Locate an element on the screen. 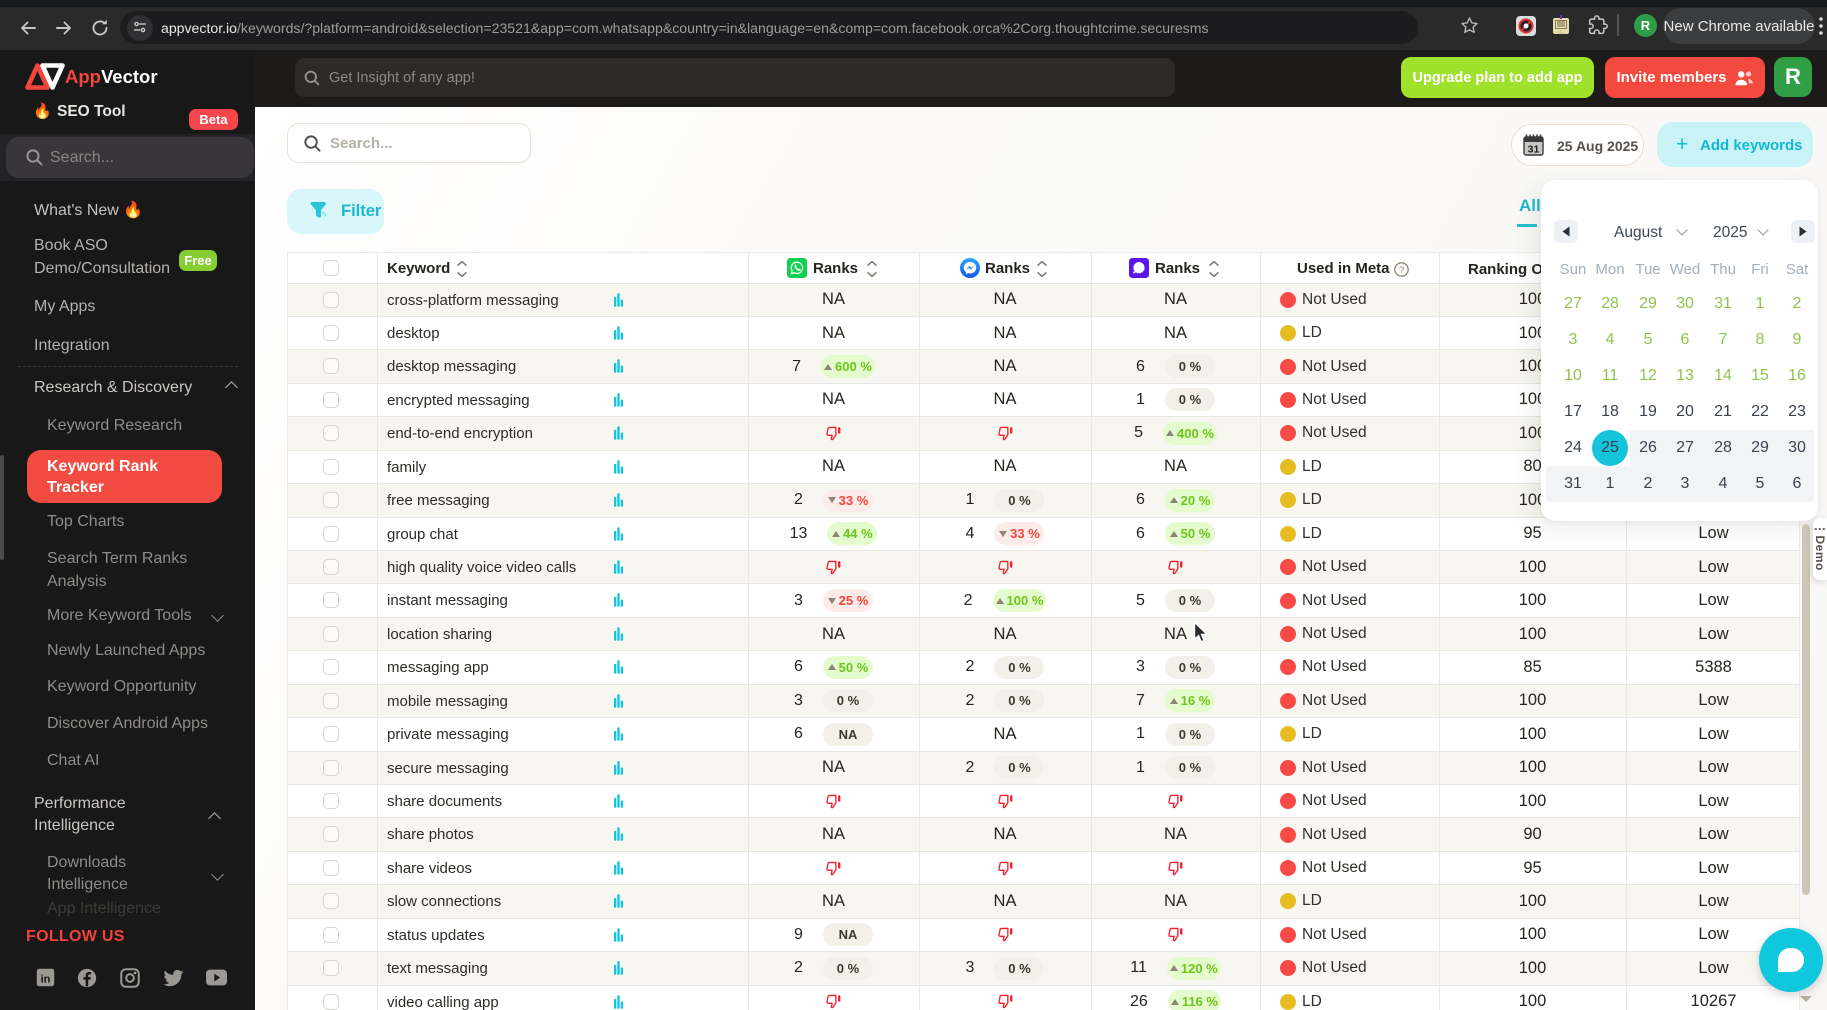 This screenshot has width=1827, height=1010. svg-text: in is located at coordinates (46, 979).